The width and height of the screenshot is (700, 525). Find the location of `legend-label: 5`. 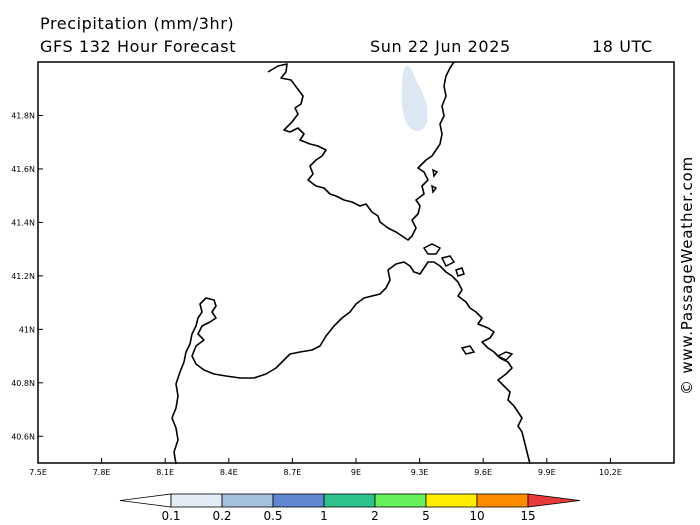

legend-label: 5 is located at coordinates (426, 516).